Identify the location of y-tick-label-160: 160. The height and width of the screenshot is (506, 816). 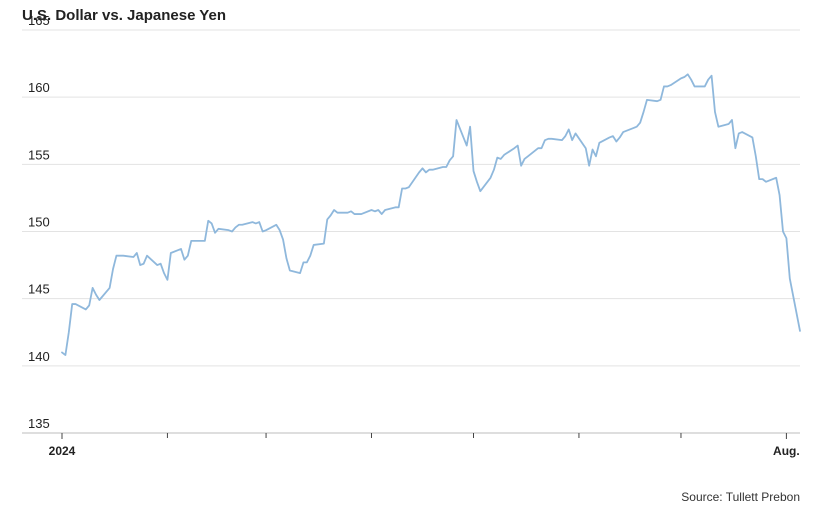
(39, 87).